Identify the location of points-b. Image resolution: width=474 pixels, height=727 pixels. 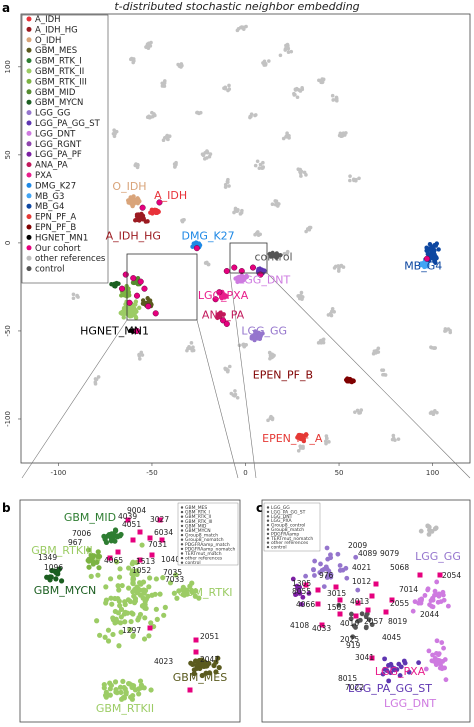
(133, 609).